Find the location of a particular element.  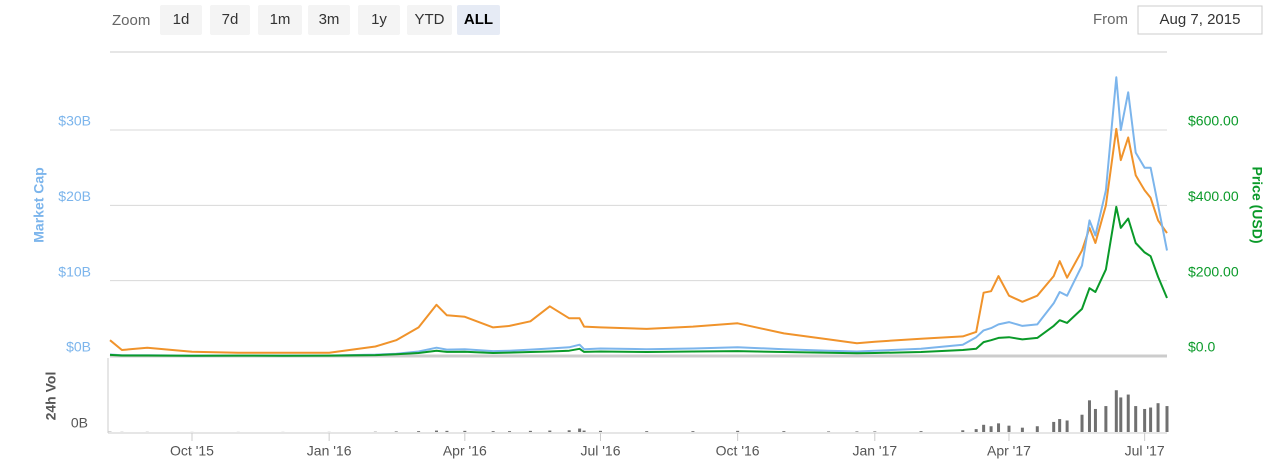

volume-tick-label: 0B is located at coordinates (79, 423).